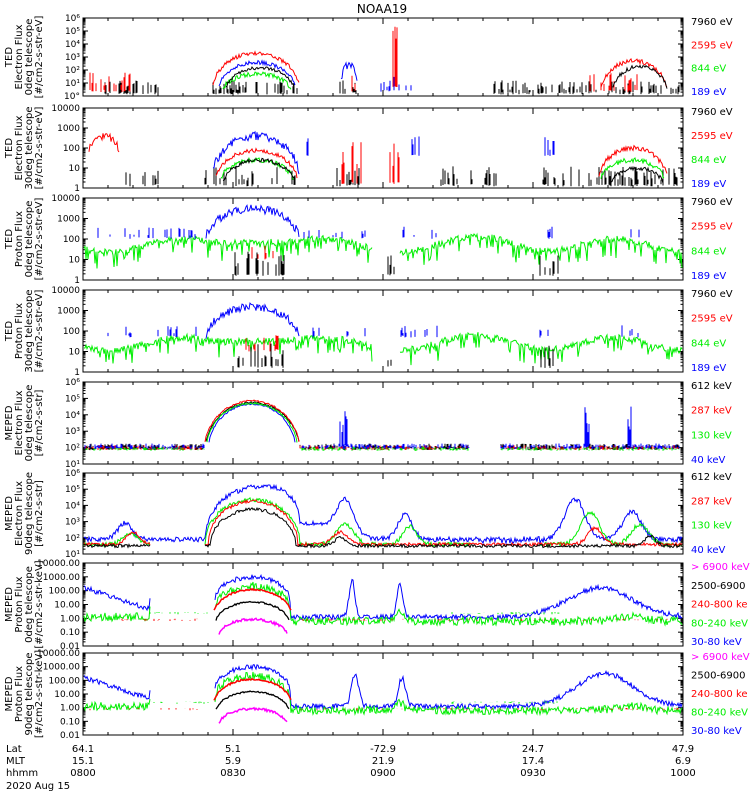 Image resolution: width=750 pixels, height=800 pixels. Describe the element at coordinates (383, 761) in the screenshot. I see `x-tick-label-mlt: 21.9` at that location.